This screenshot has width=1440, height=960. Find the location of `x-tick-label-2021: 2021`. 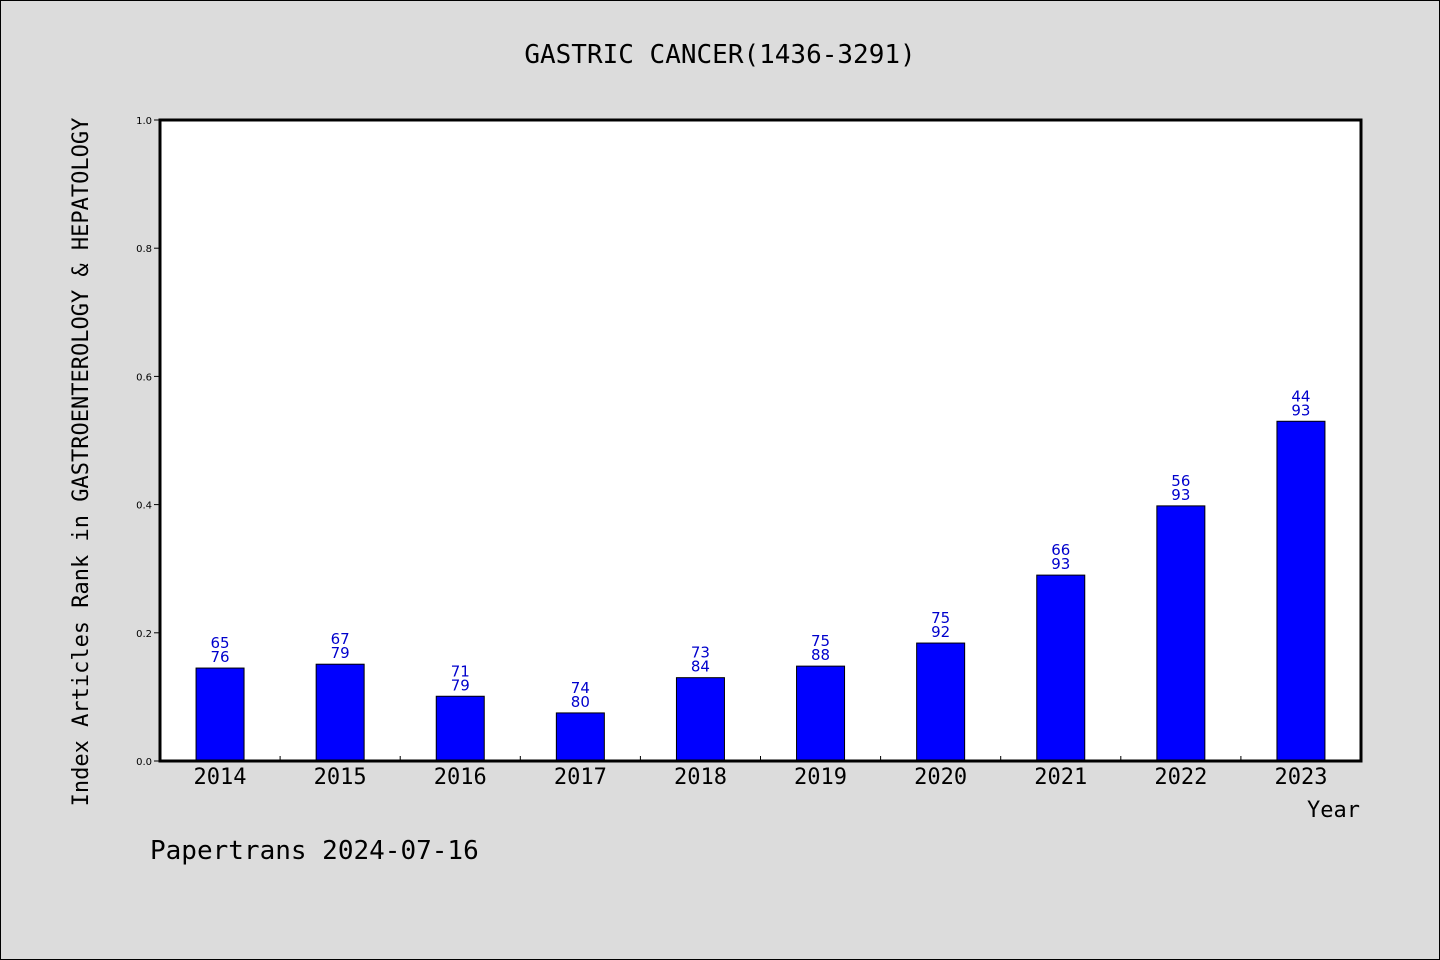

x-tick-label-2021: 2021 is located at coordinates (1060, 777).